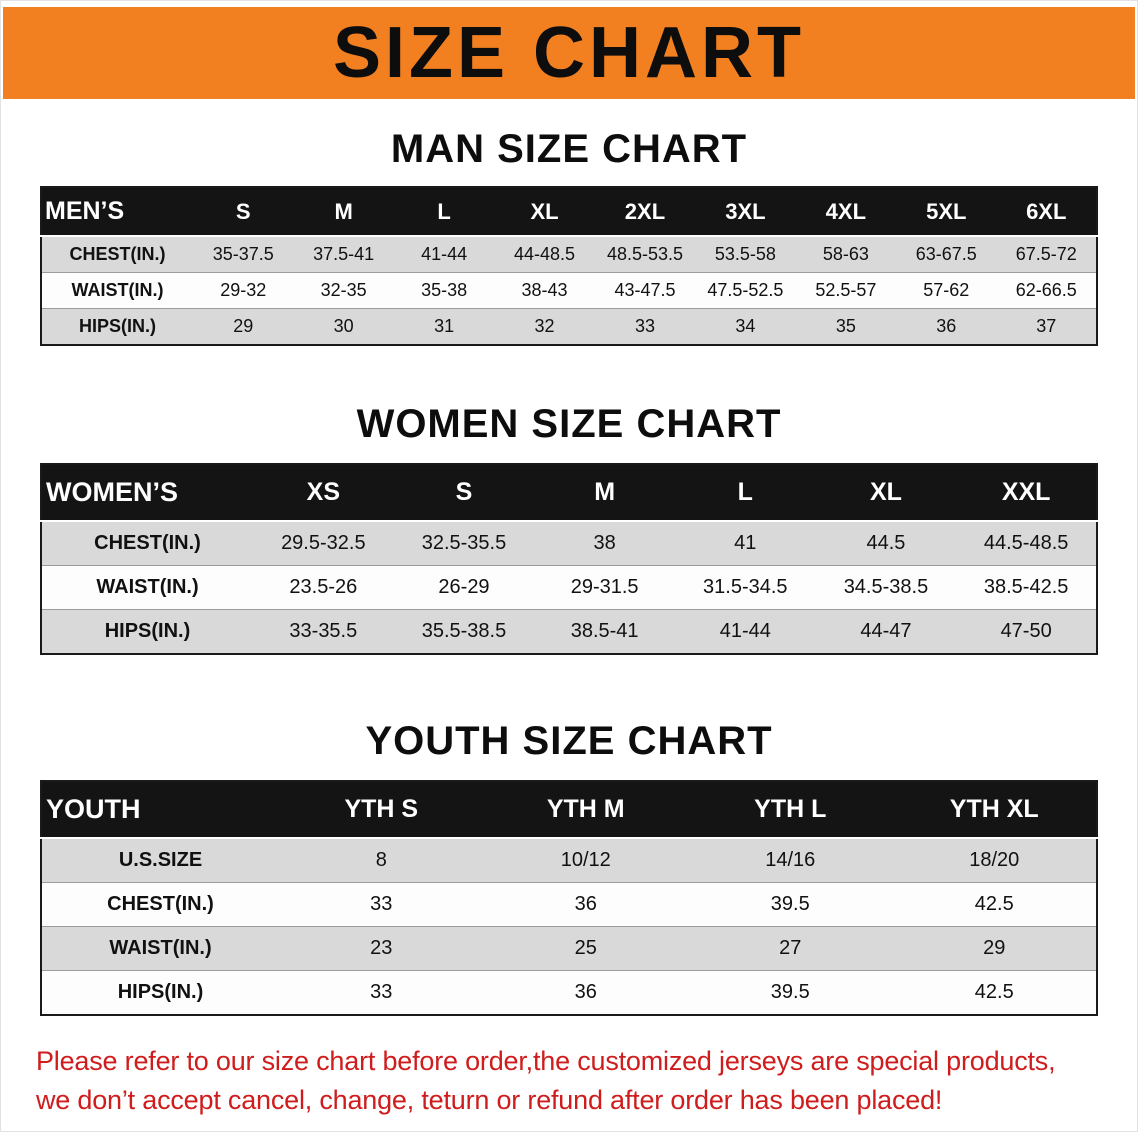 The width and height of the screenshot is (1138, 1132). What do you see at coordinates (604, 631) in the screenshot?
I see `measurement-value-cell: 38.5-41` at bounding box center [604, 631].